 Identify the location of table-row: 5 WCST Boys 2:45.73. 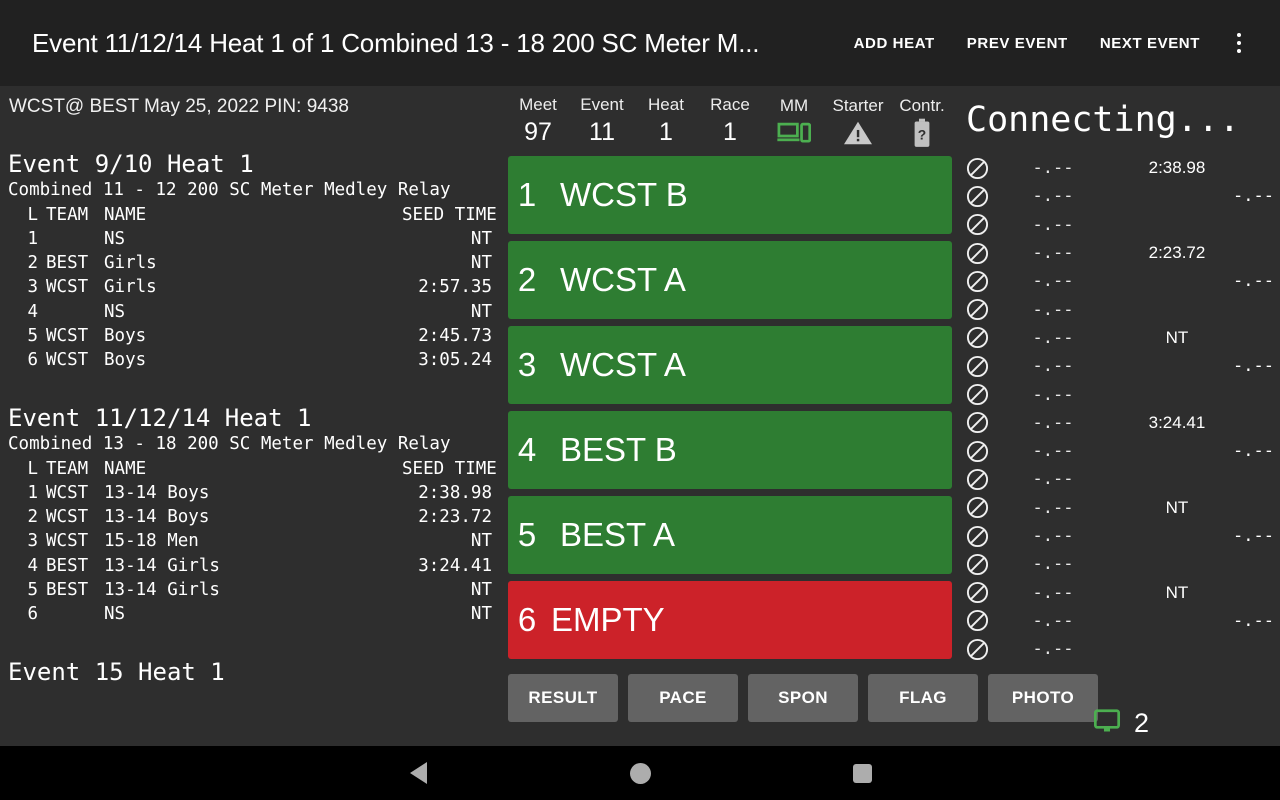
(250, 336).